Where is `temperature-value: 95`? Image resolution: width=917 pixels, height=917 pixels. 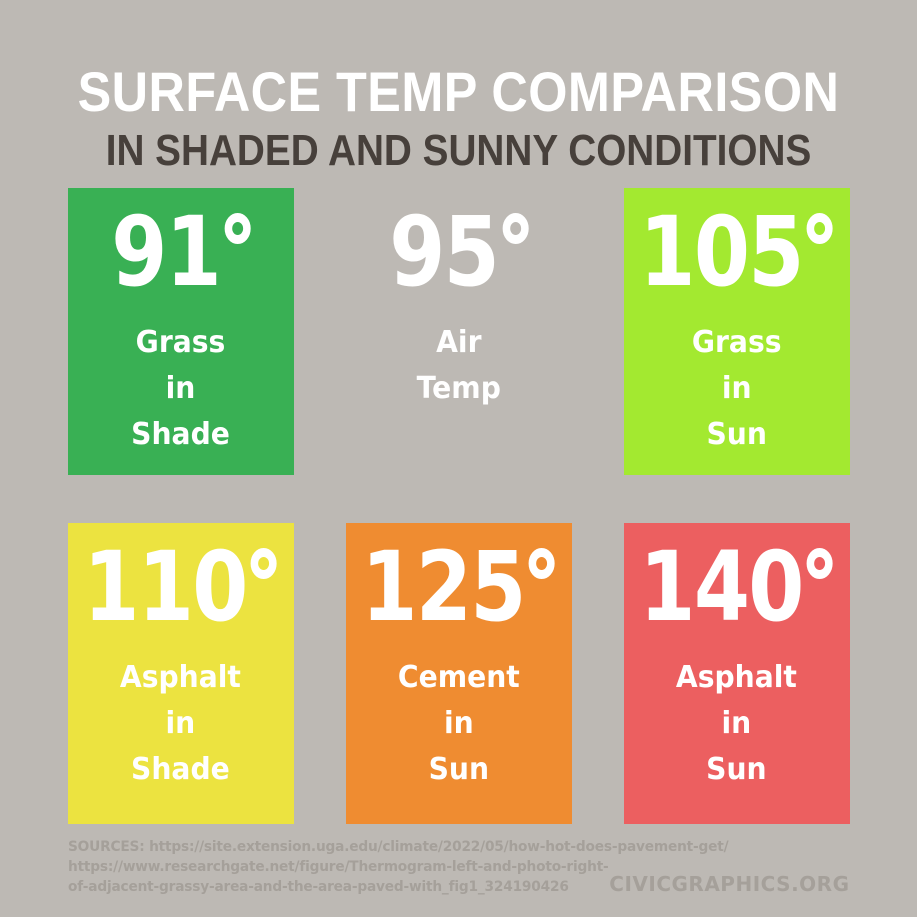
temperature-value: 95 is located at coordinates (458, 252).